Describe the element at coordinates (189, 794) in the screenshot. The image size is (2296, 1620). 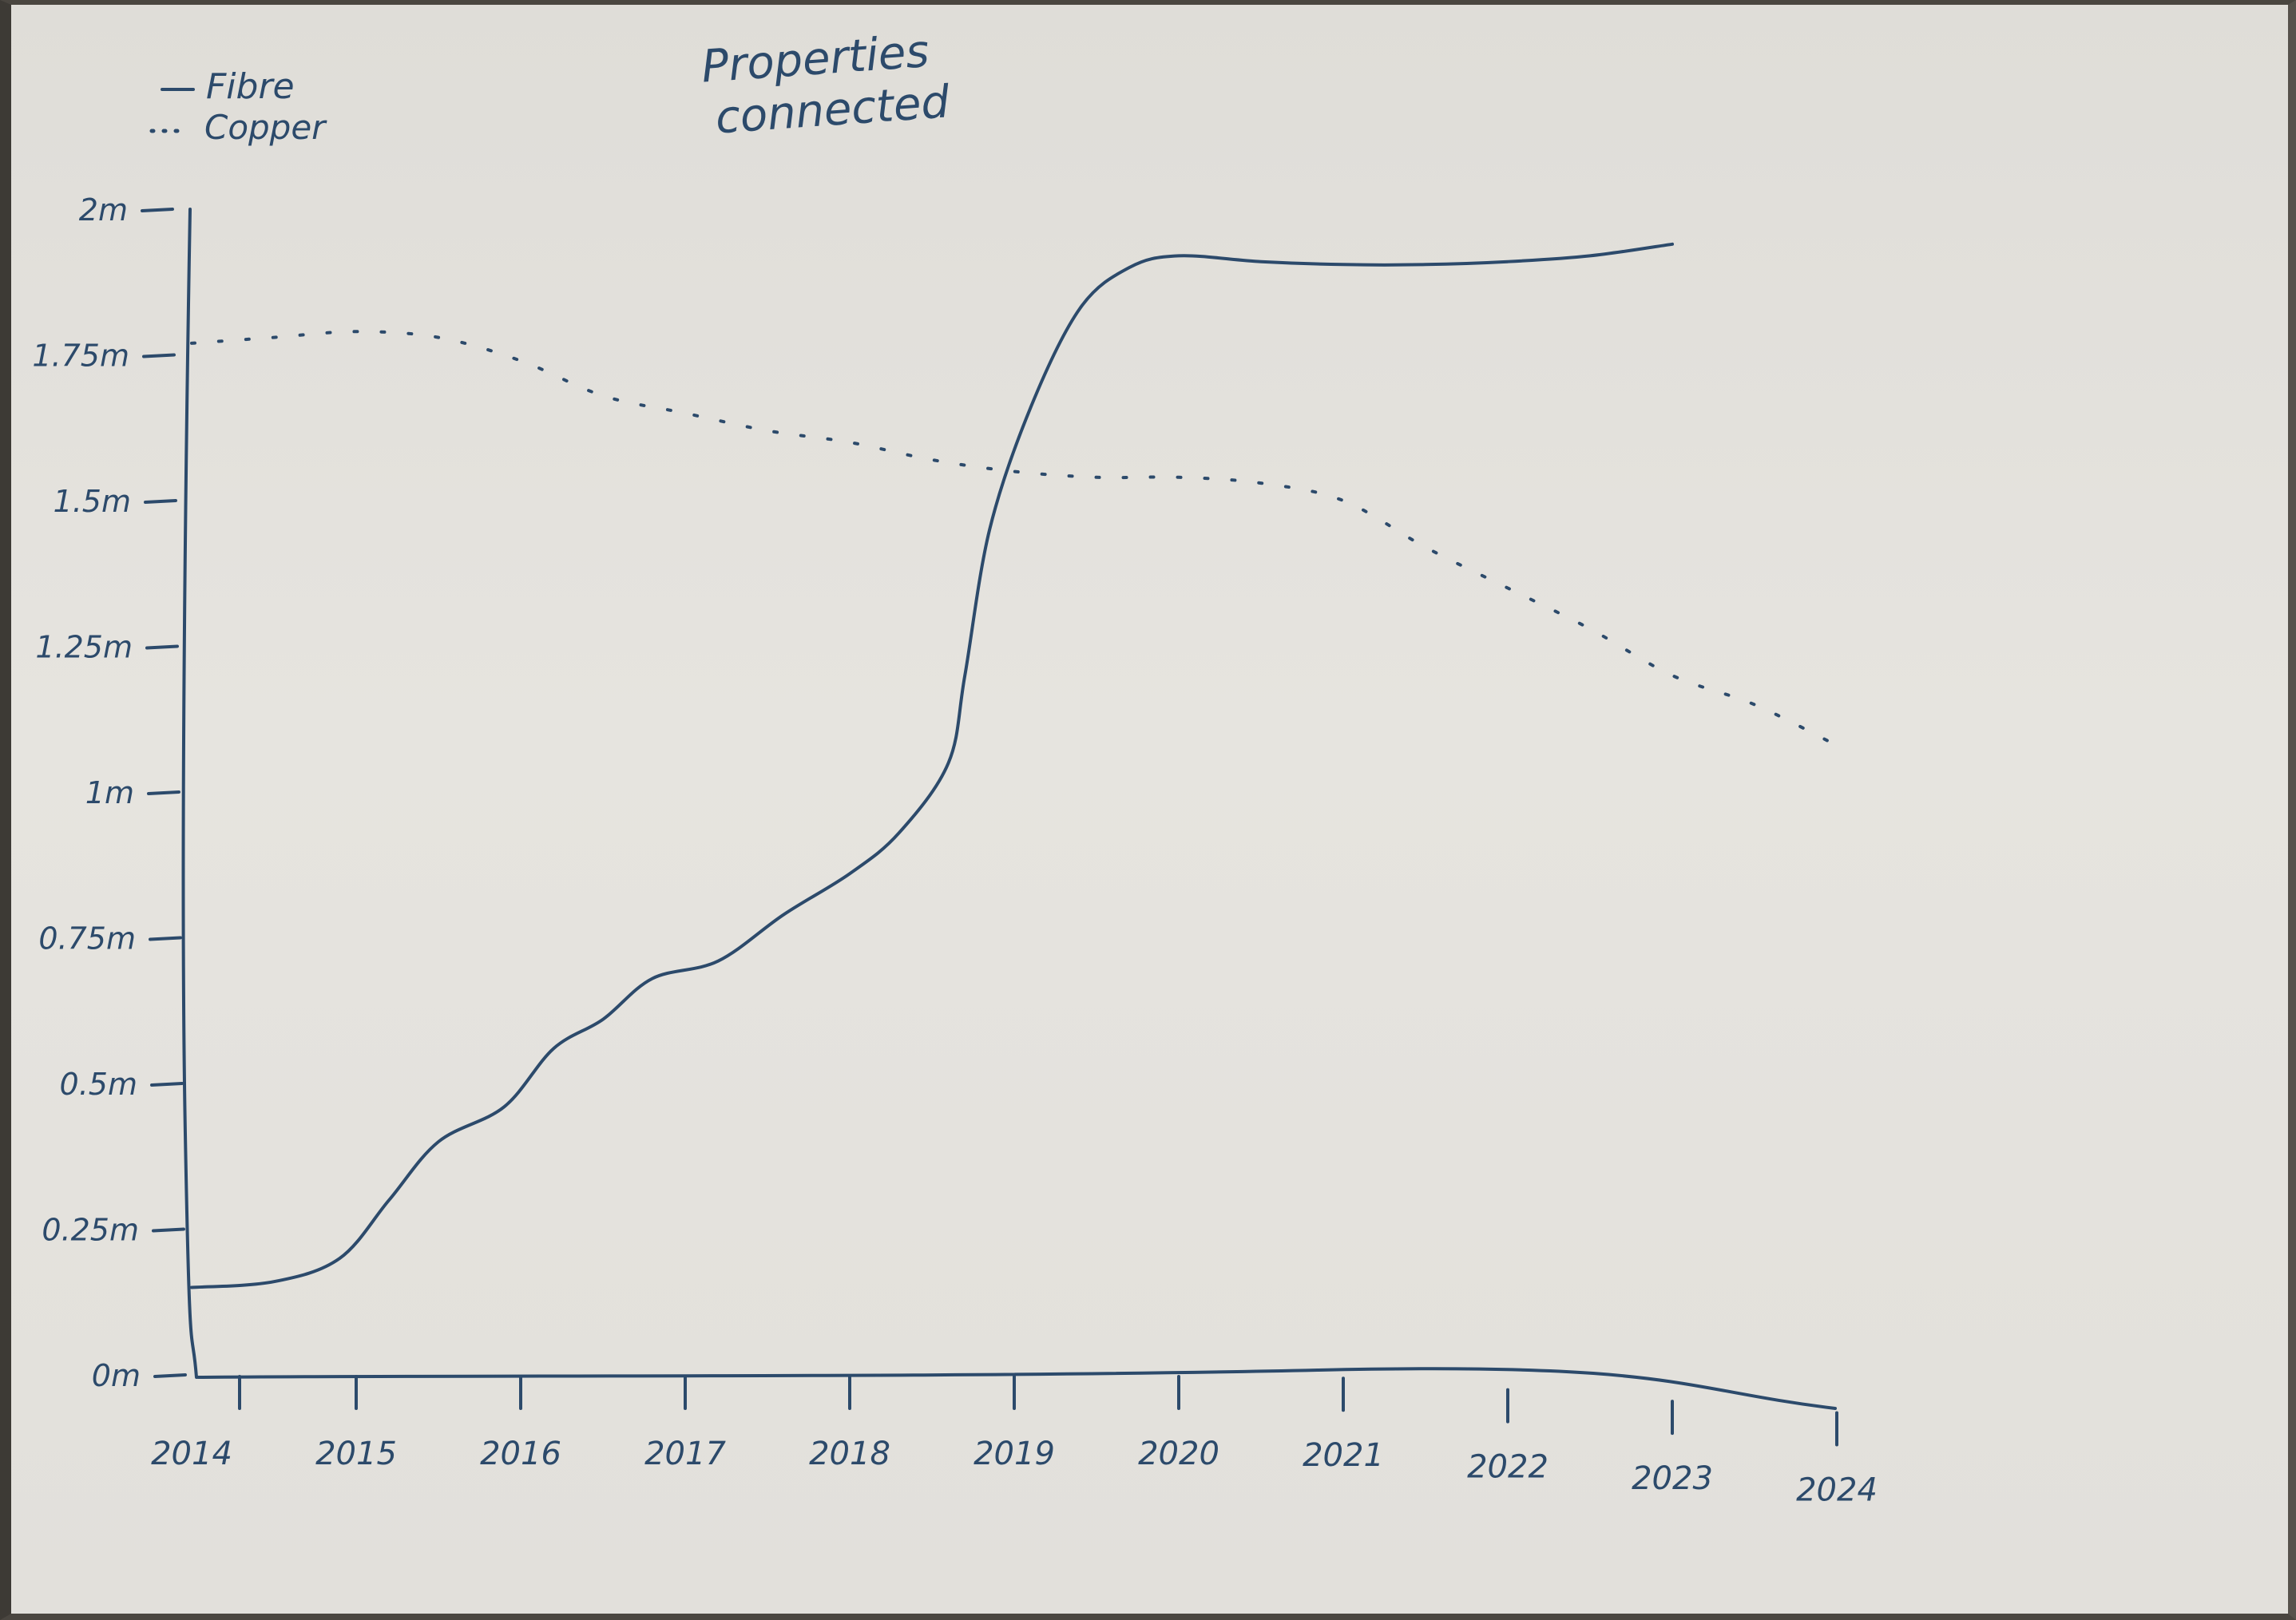
I see `y-axis` at that location.